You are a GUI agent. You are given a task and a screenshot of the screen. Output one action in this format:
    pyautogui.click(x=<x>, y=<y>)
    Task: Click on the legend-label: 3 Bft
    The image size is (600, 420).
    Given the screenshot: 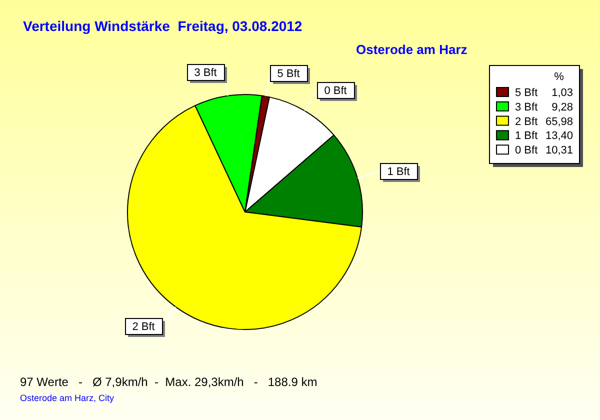 What is the action you would take?
    pyautogui.click(x=526, y=107)
    